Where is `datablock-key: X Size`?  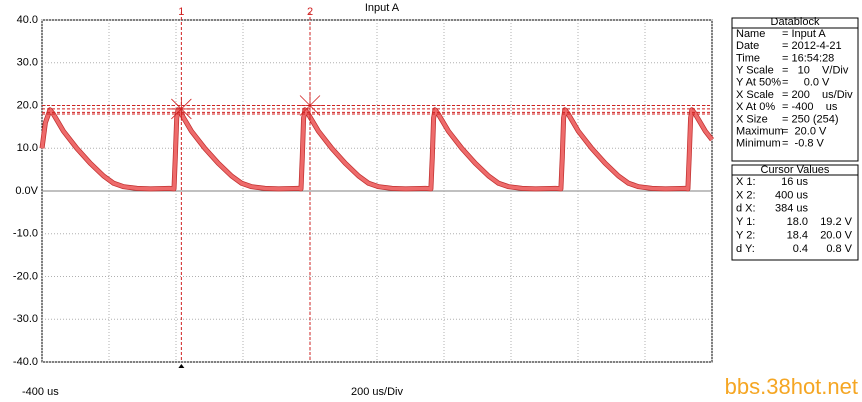
datablock-key: X Size is located at coordinates (752, 119).